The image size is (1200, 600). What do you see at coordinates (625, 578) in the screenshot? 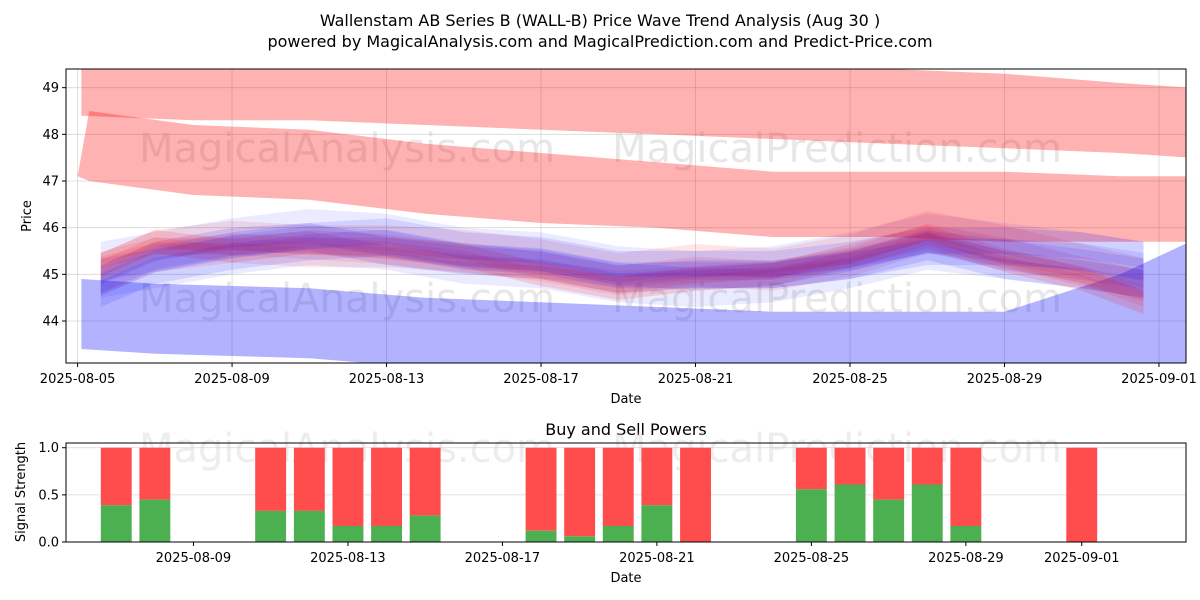
I see `buy-sell-x-axis-label: Date` at bounding box center [625, 578].